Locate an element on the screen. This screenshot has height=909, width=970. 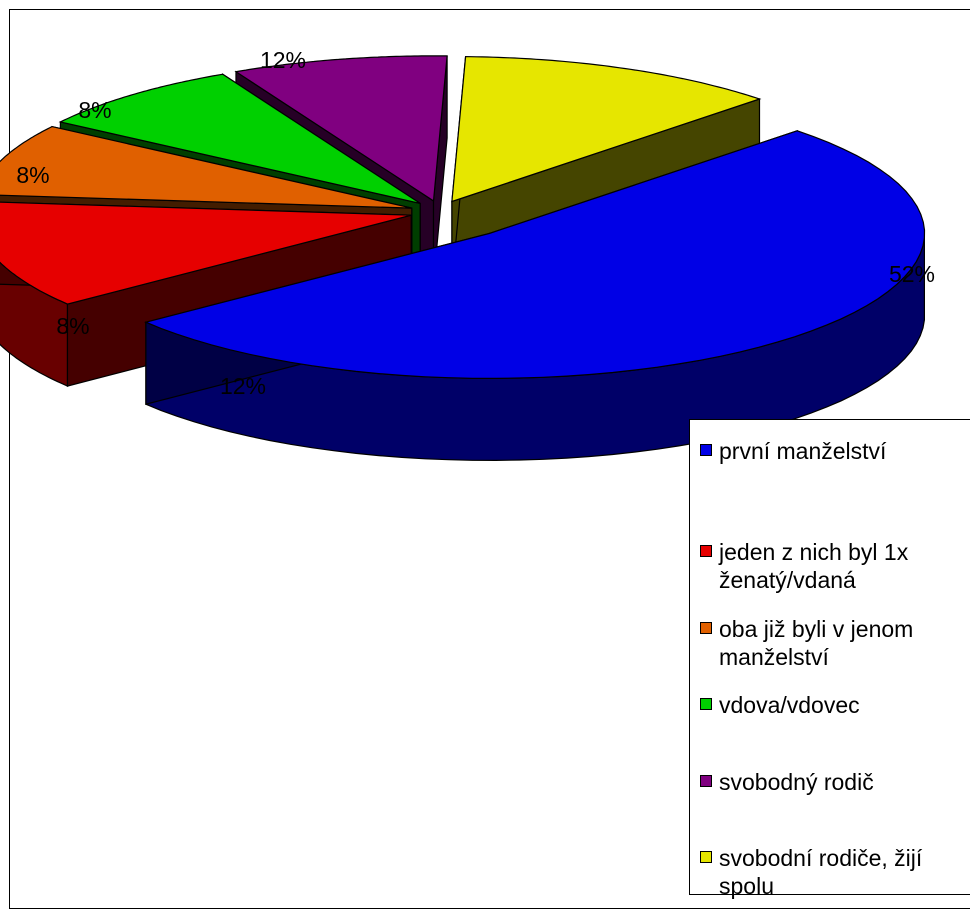
legend-label: první manželství is located at coordinates (803, 451).